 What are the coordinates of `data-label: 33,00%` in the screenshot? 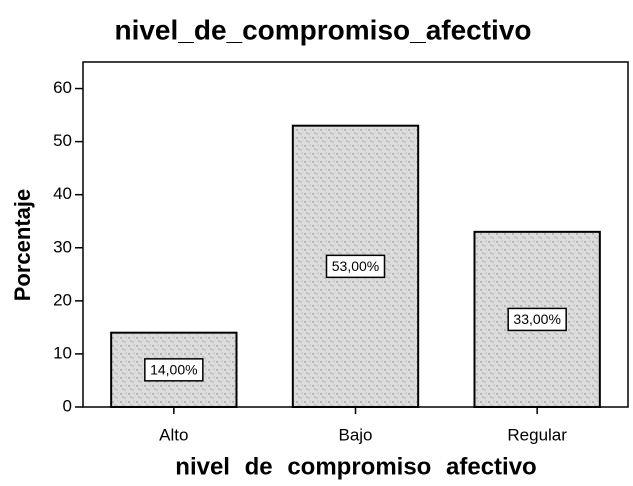 It's located at (536, 319).